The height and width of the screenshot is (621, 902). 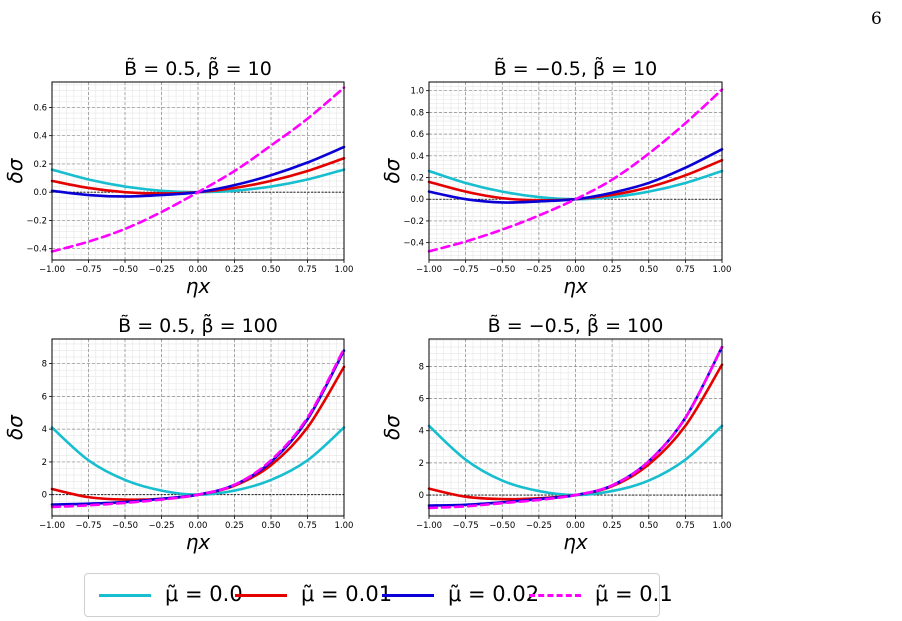 What do you see at coordinates (576, 324) in the screenshot?
I see `panel-title: B̃ = −0.5, β̃ = 100` at bounding box center [576, 324].